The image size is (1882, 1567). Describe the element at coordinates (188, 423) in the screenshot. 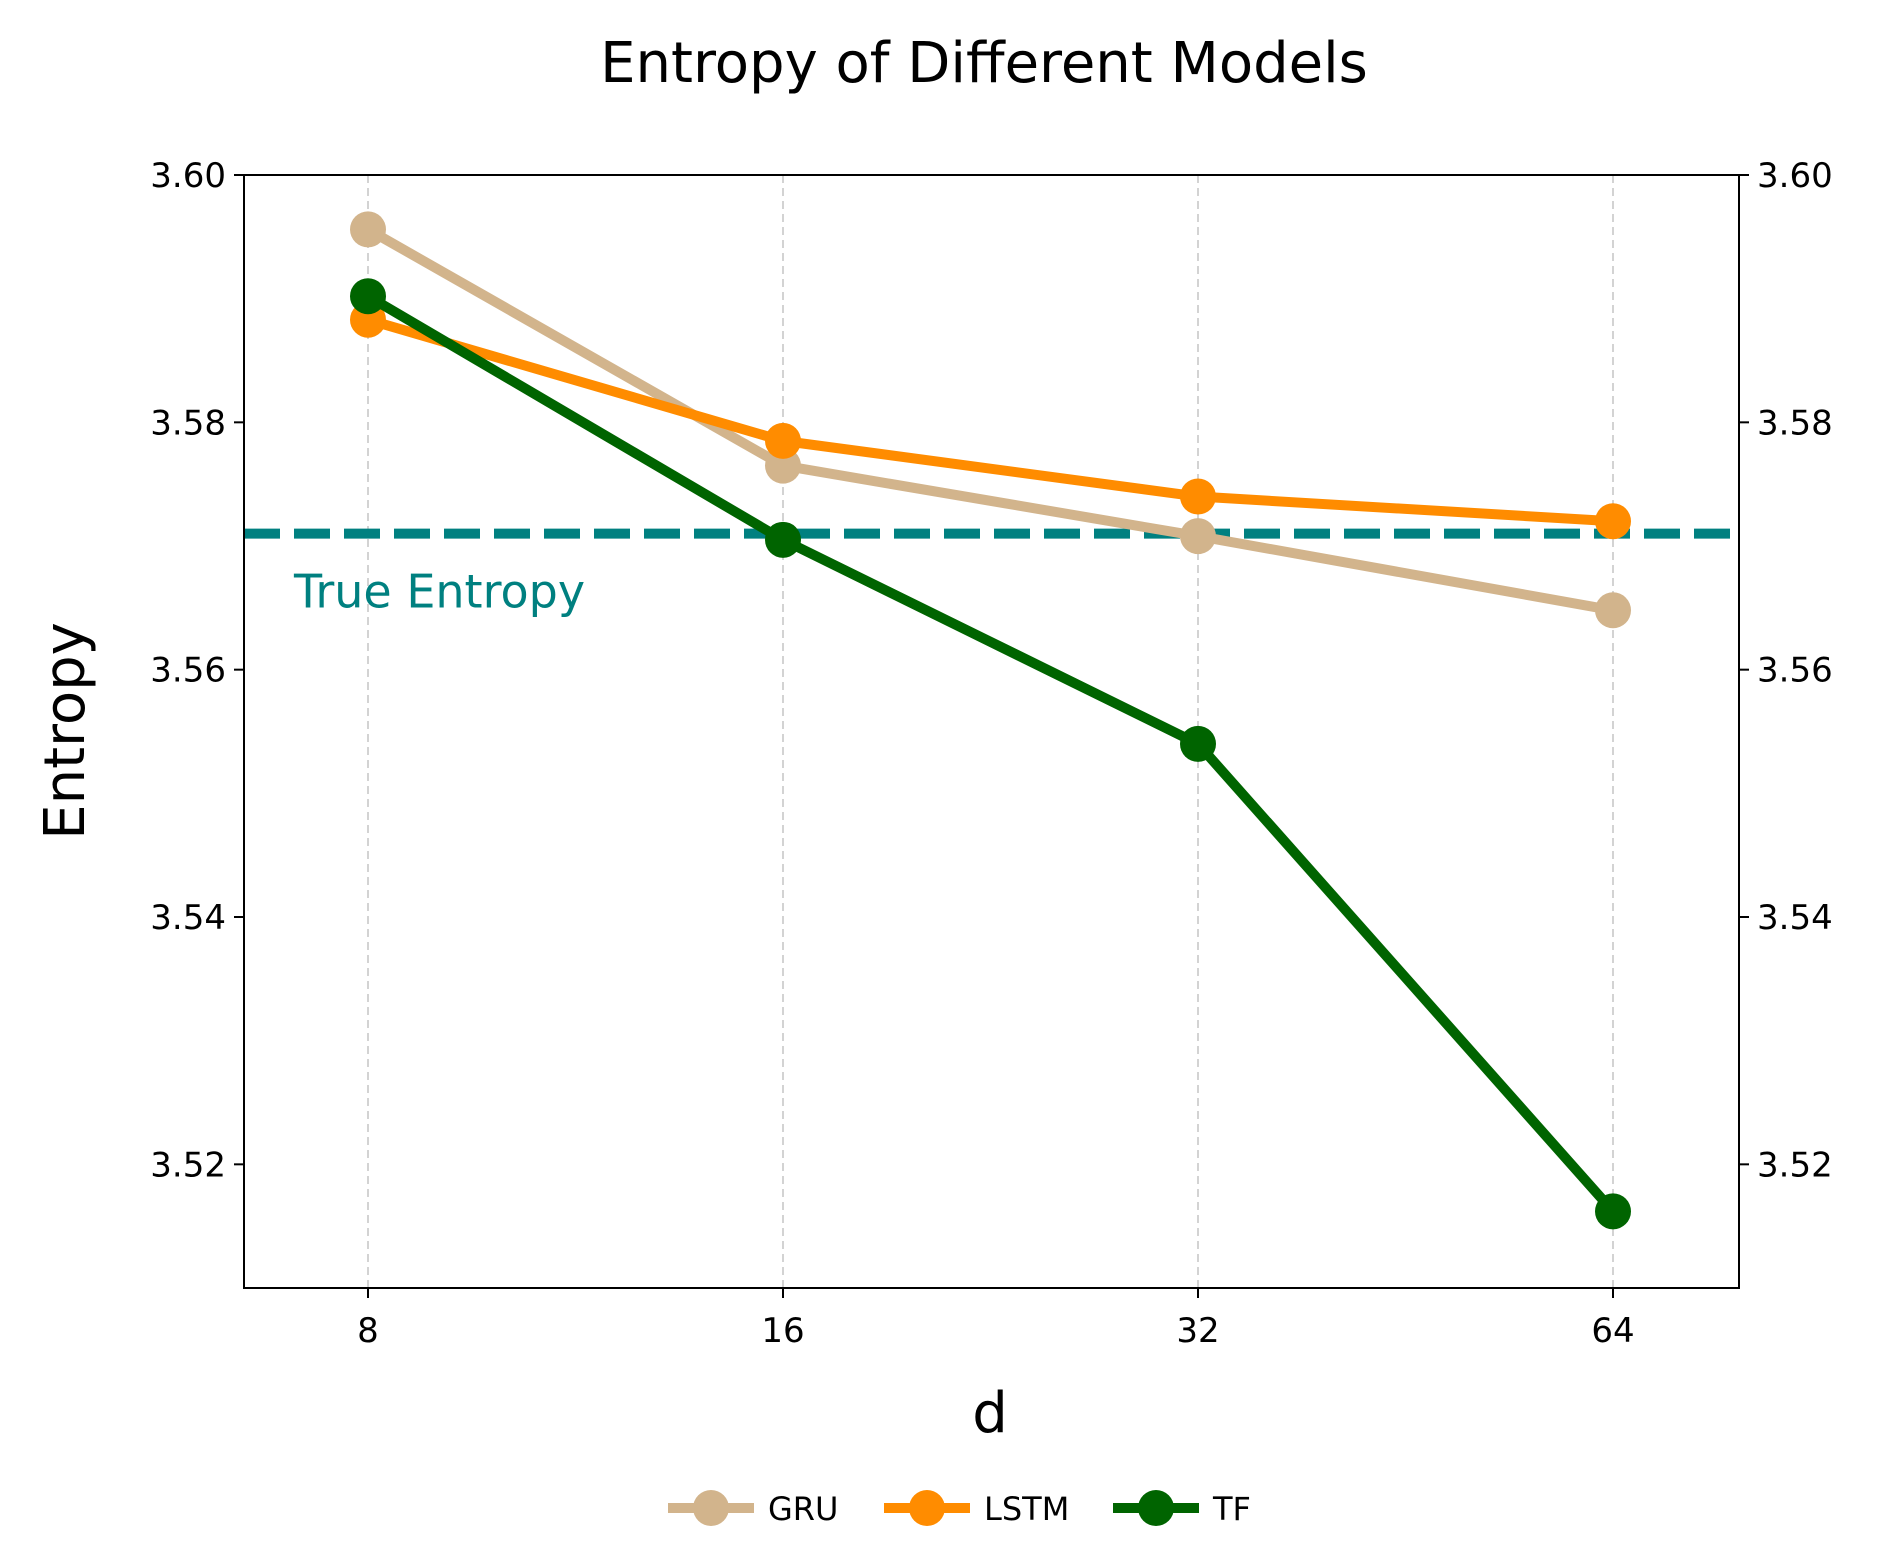

I see `y-tick-label: 3.58` at that location.